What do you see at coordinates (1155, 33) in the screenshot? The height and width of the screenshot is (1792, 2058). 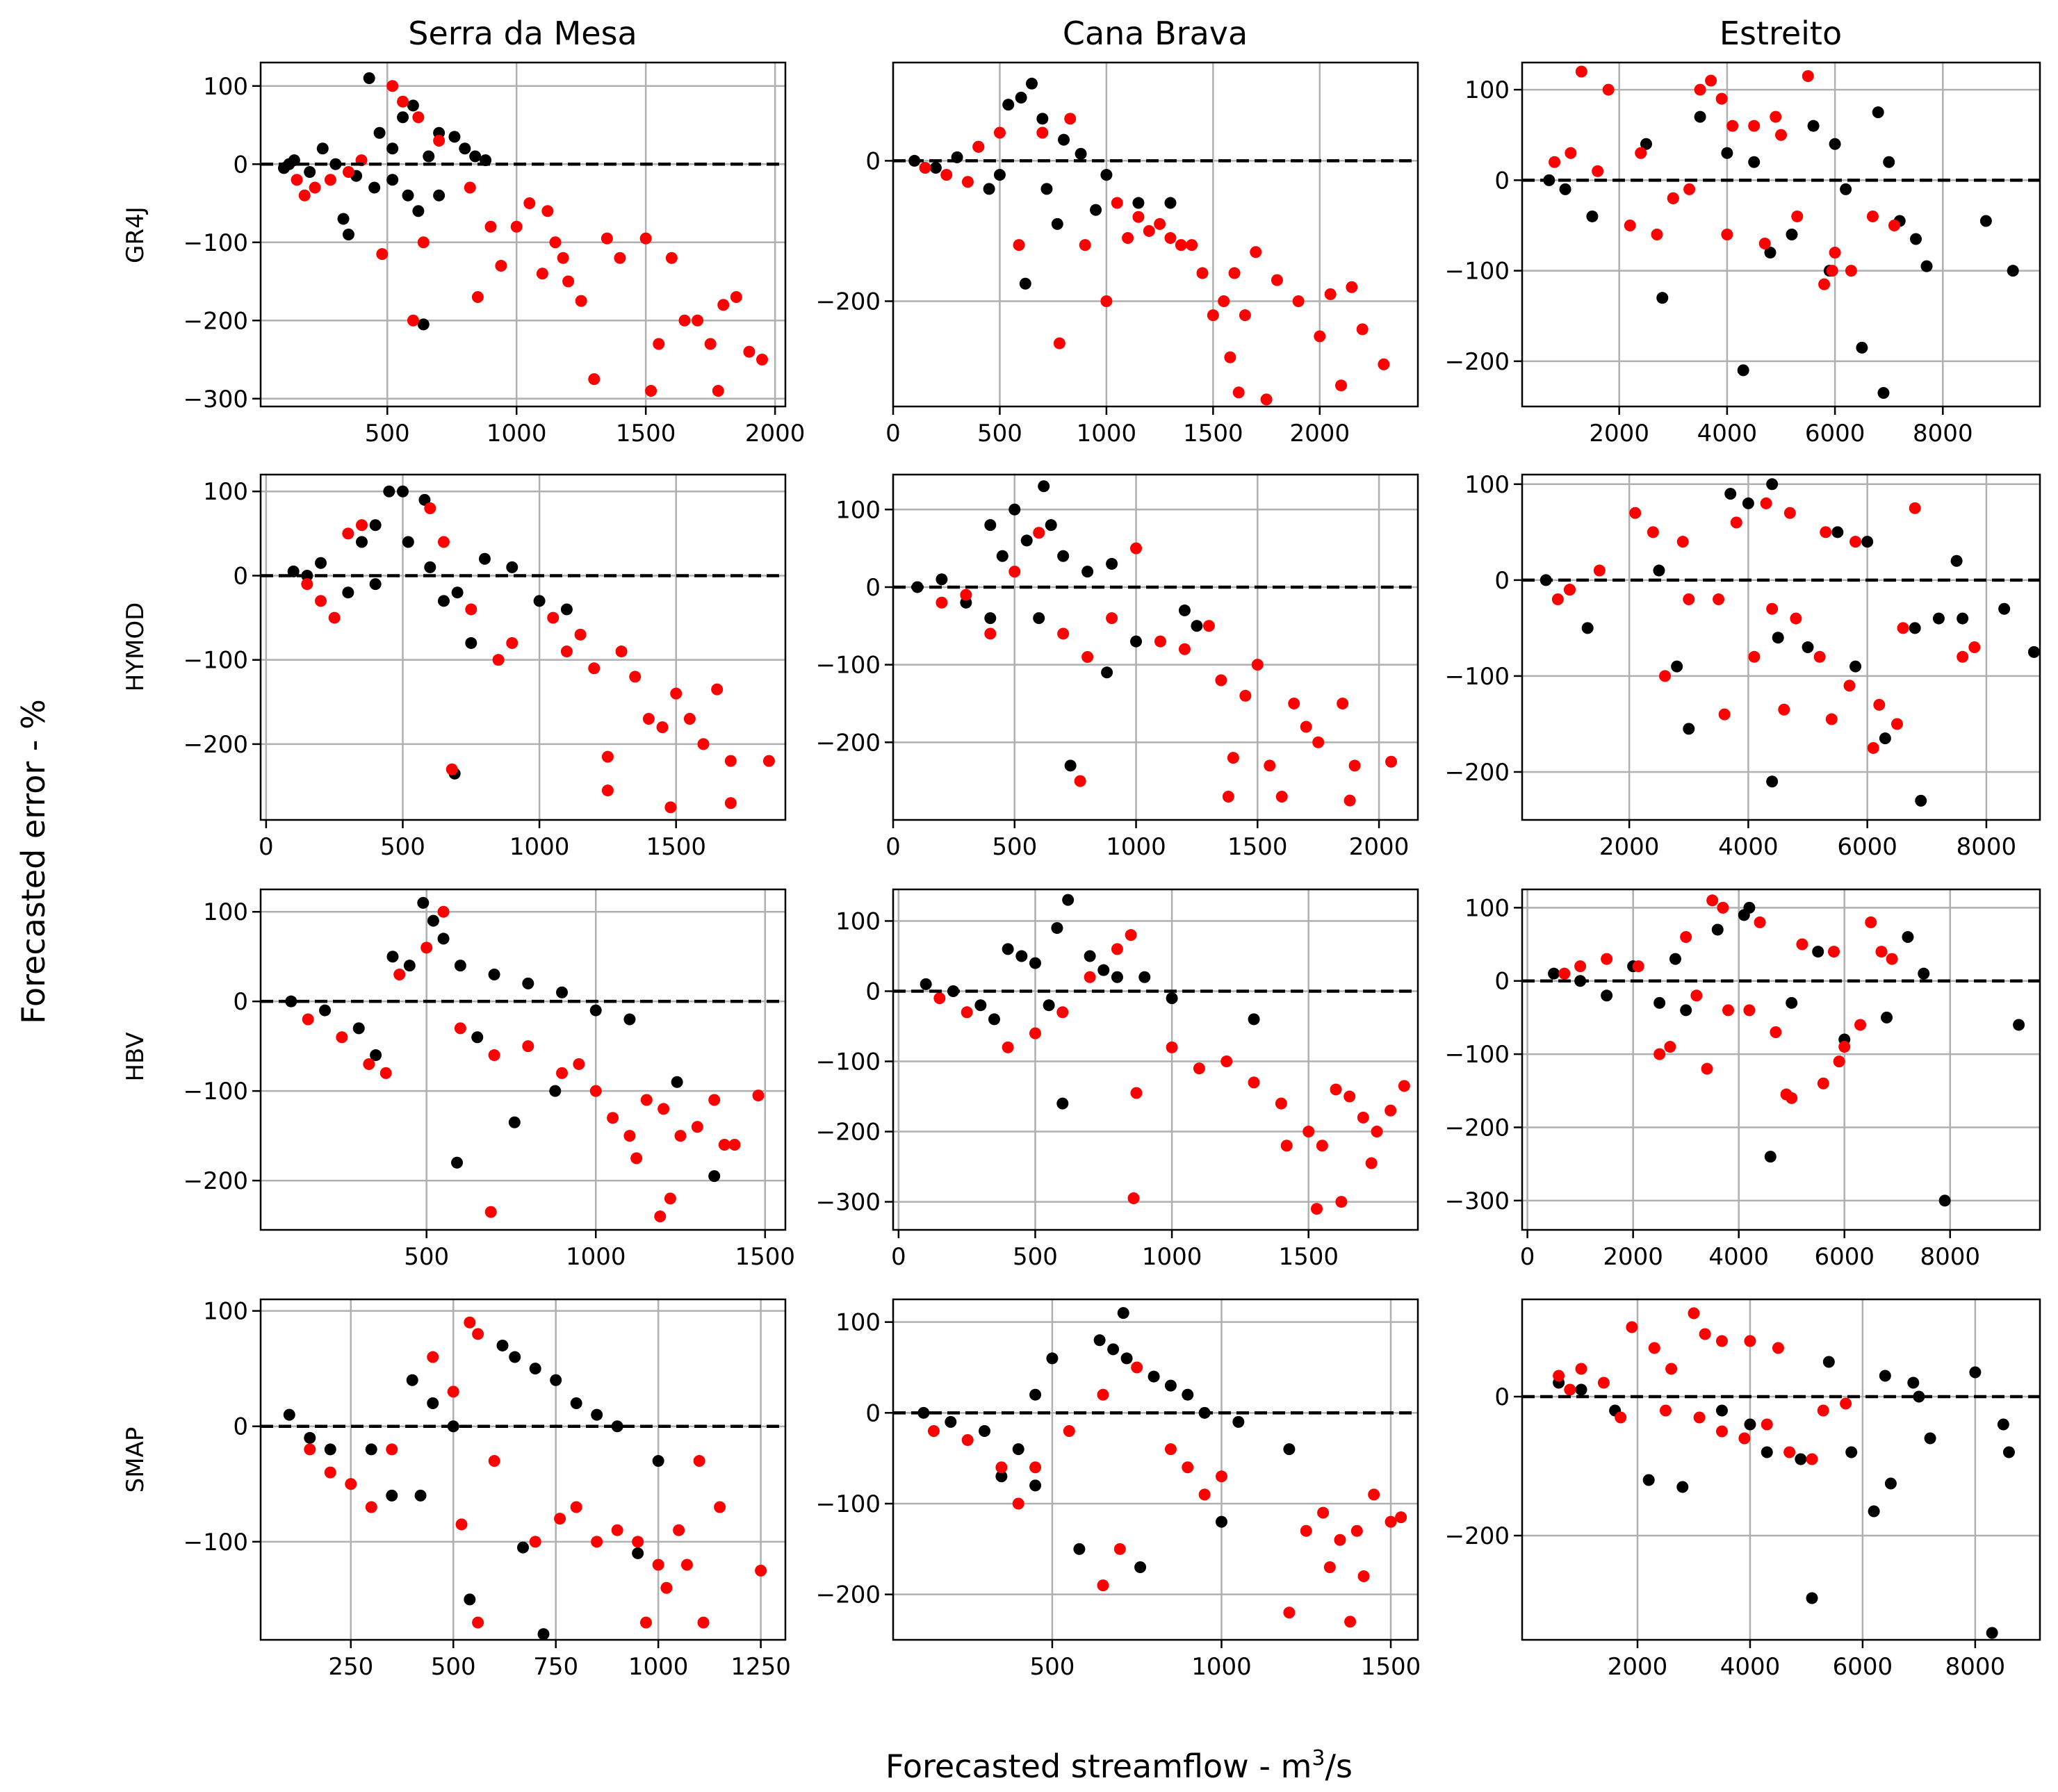 I see `column-title-2: Cana Brava` at bounding box center [1155, 33].